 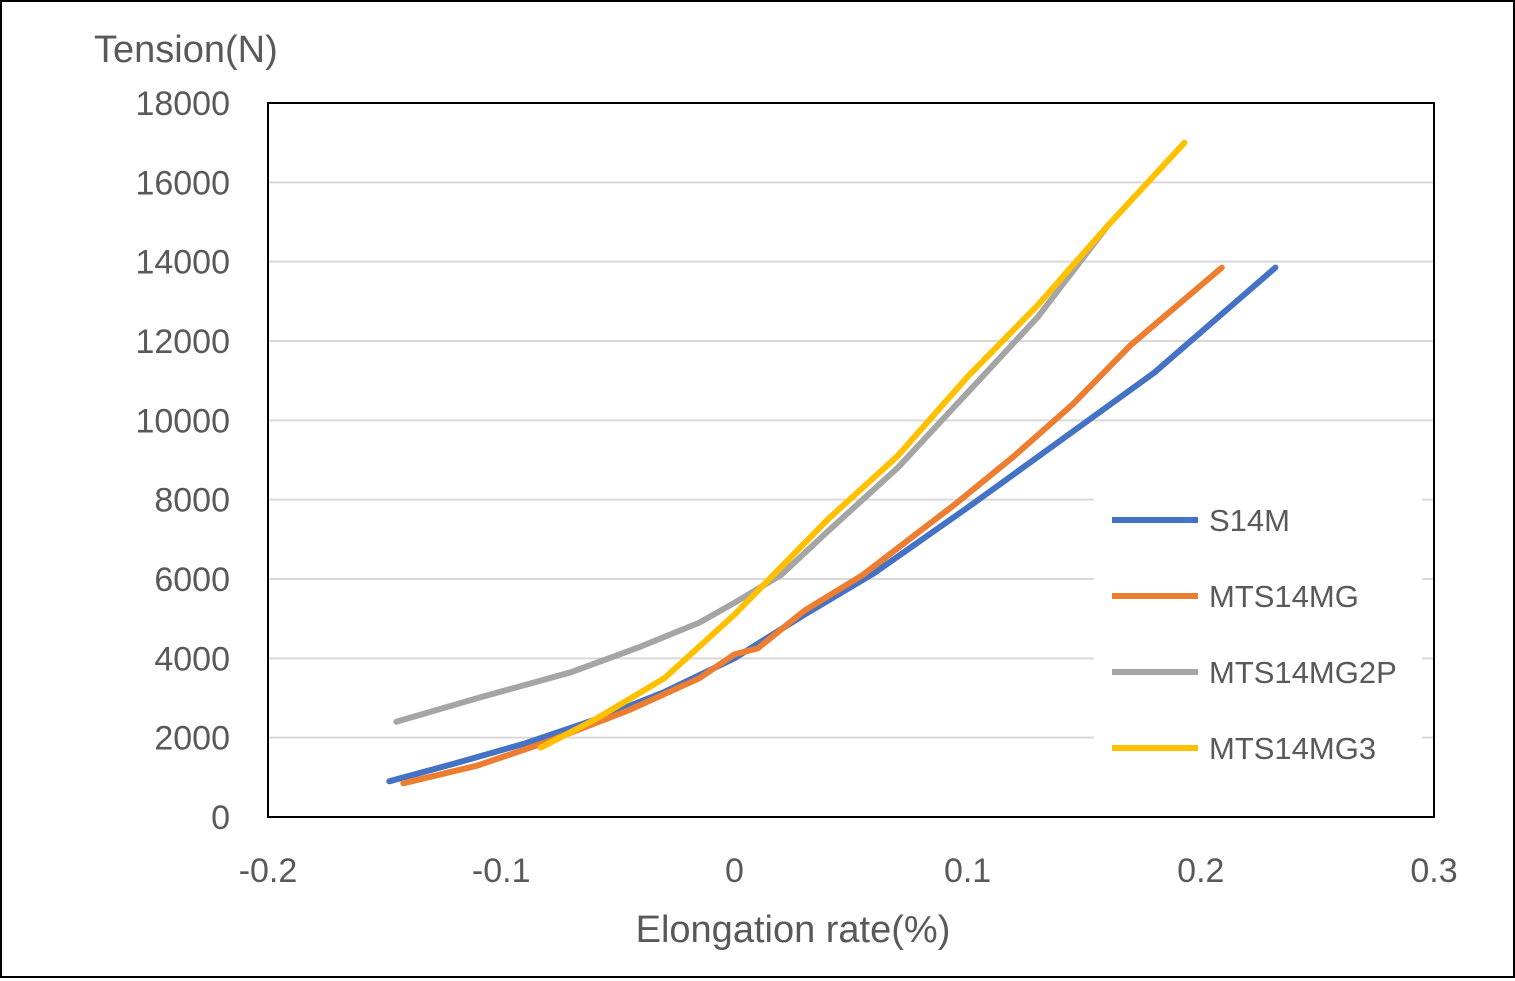 What do you see at coordinates (182, 342) in the screenshot?
I see `y-tick-label: 12000` at bounding box center [182, 342].